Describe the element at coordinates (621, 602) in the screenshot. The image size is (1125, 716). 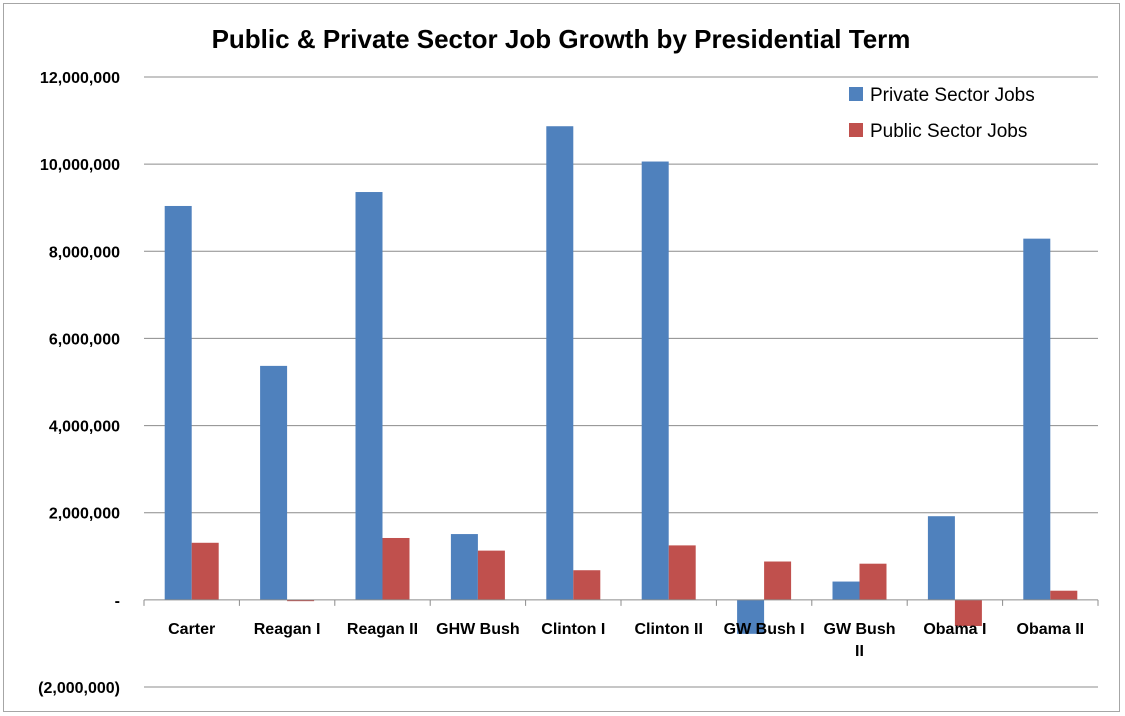
I see `x-axis` at that location.